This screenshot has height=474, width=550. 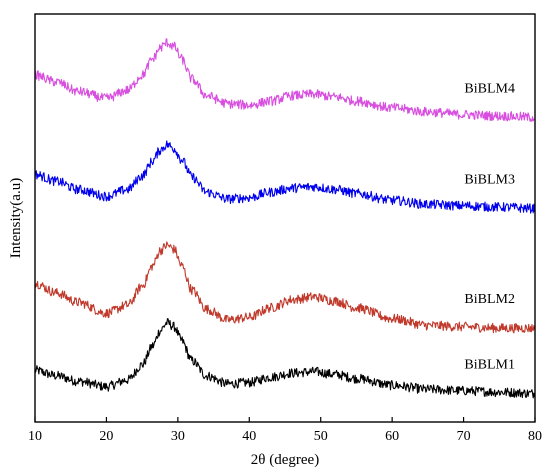 I want to click on series-label-biblm4: BiBLM4, so click(x=489, y=88).